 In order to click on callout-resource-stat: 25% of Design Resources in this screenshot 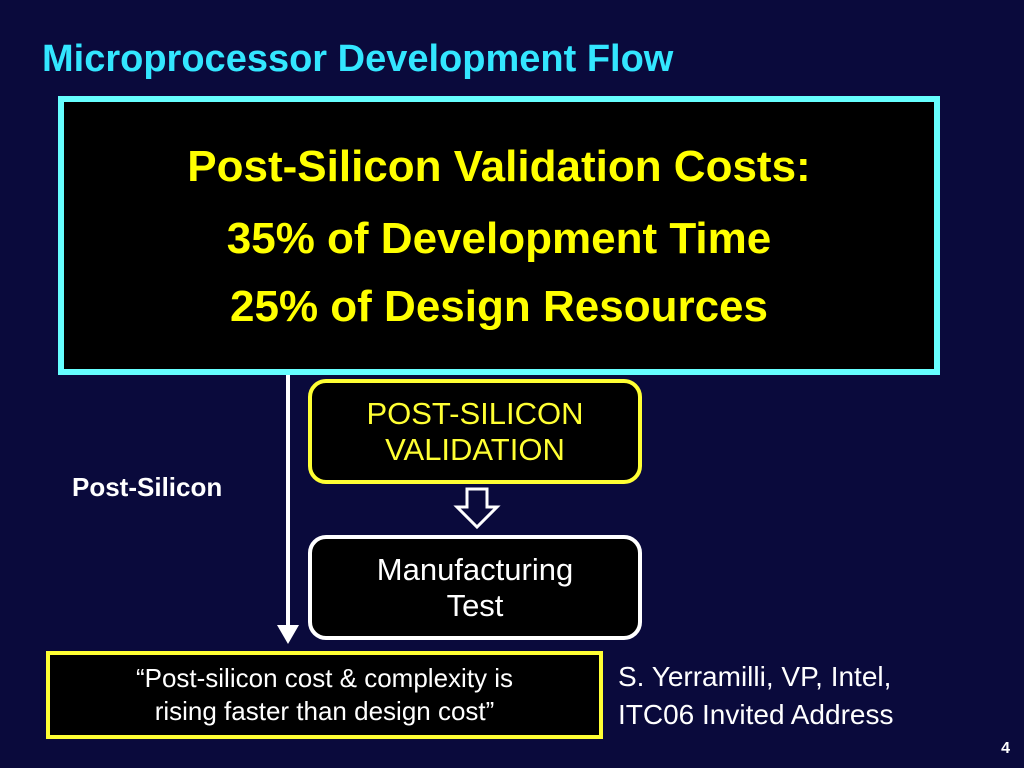, I will do `click(499, 306)`.